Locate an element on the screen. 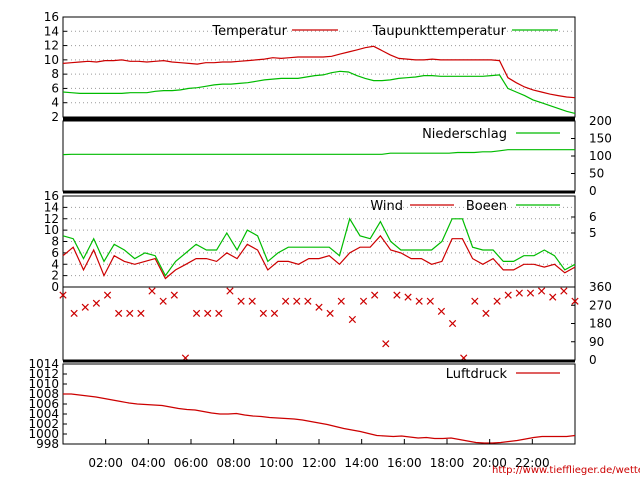  x-tick-label: 16:00 is located at coordinates (404, 463).